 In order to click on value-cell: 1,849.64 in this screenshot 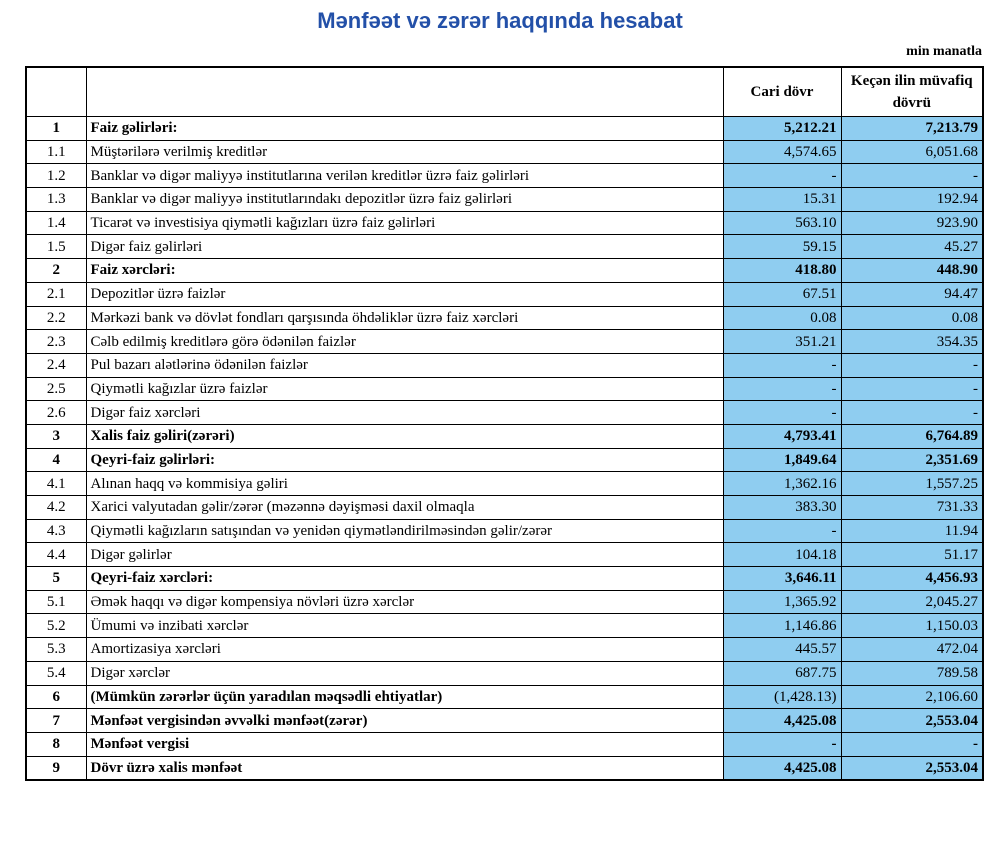, I will do `click(782, 460)`.